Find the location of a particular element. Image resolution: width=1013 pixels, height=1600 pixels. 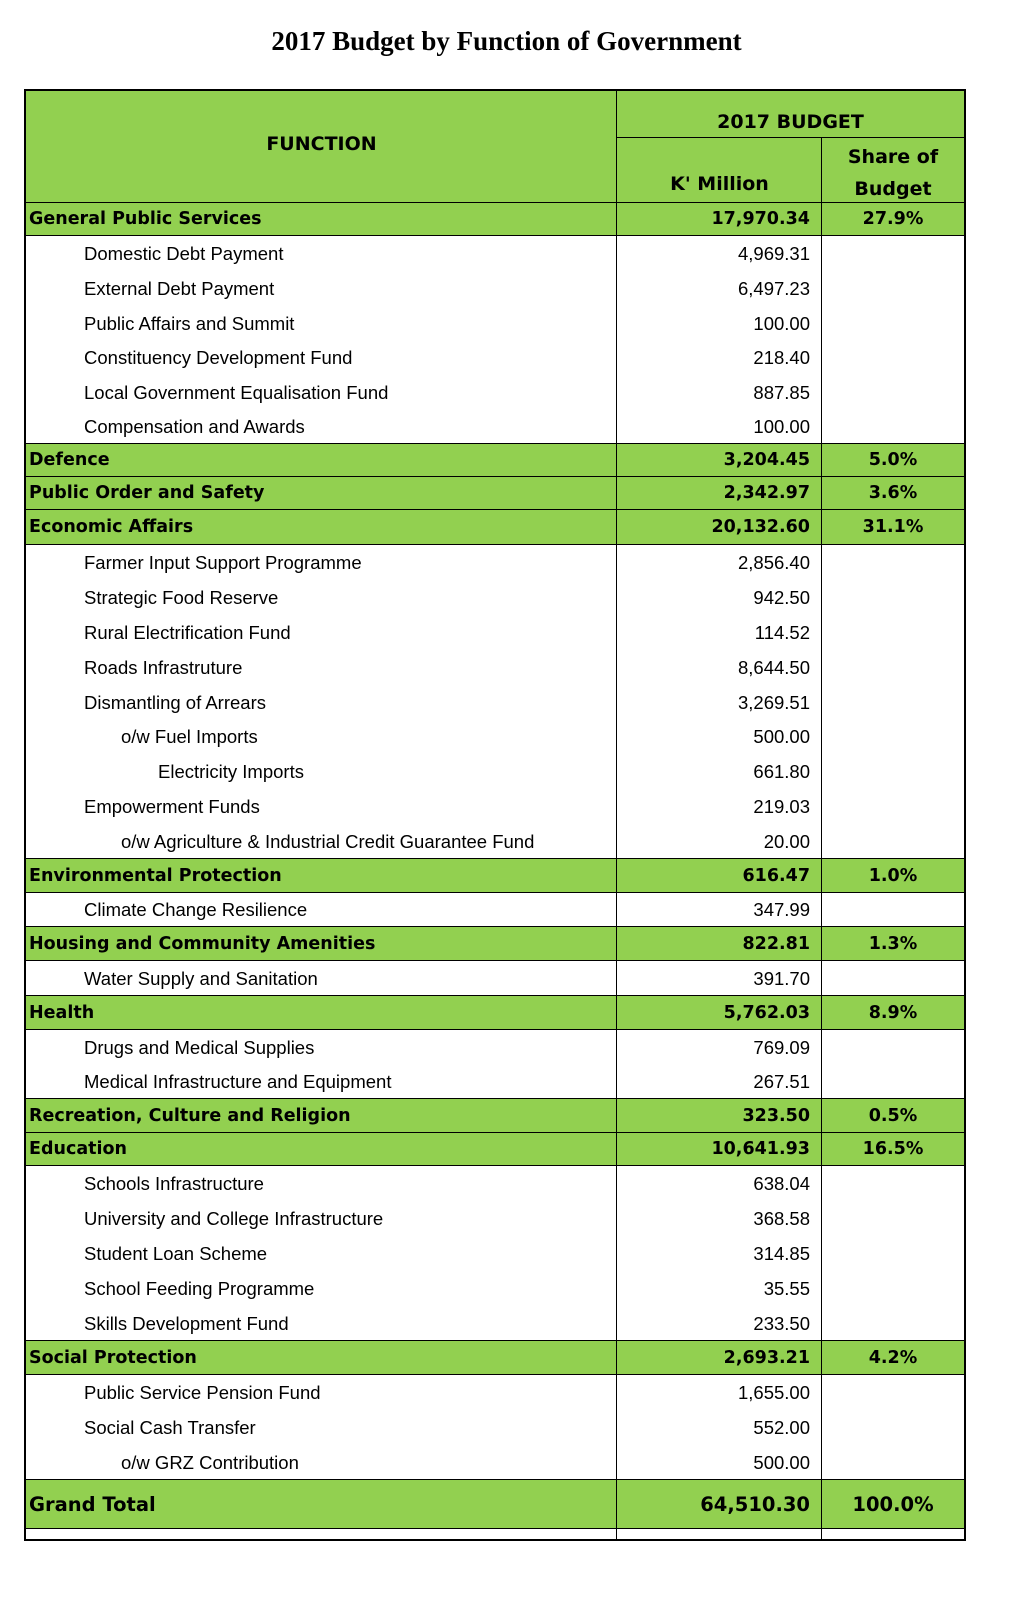

row-value: 368.58 is located at coordinates (781, 1218).